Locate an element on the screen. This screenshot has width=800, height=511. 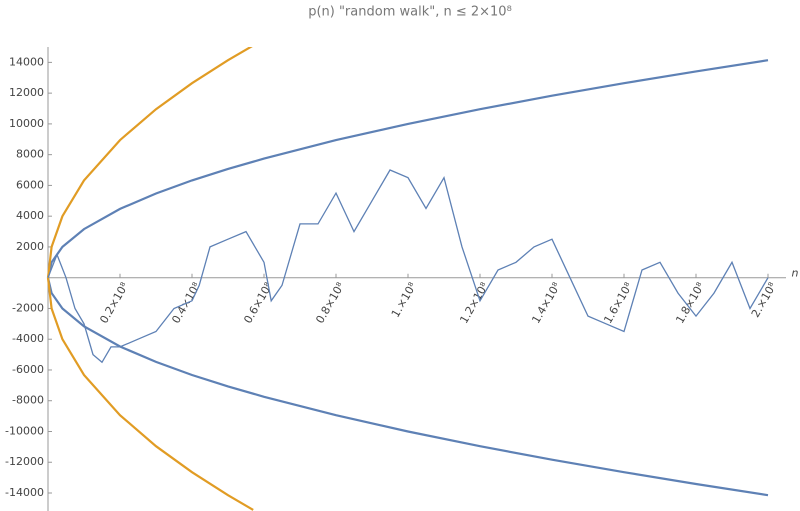
x-tick-label: 1.×10⁸ is located at coordinates (404, 300).